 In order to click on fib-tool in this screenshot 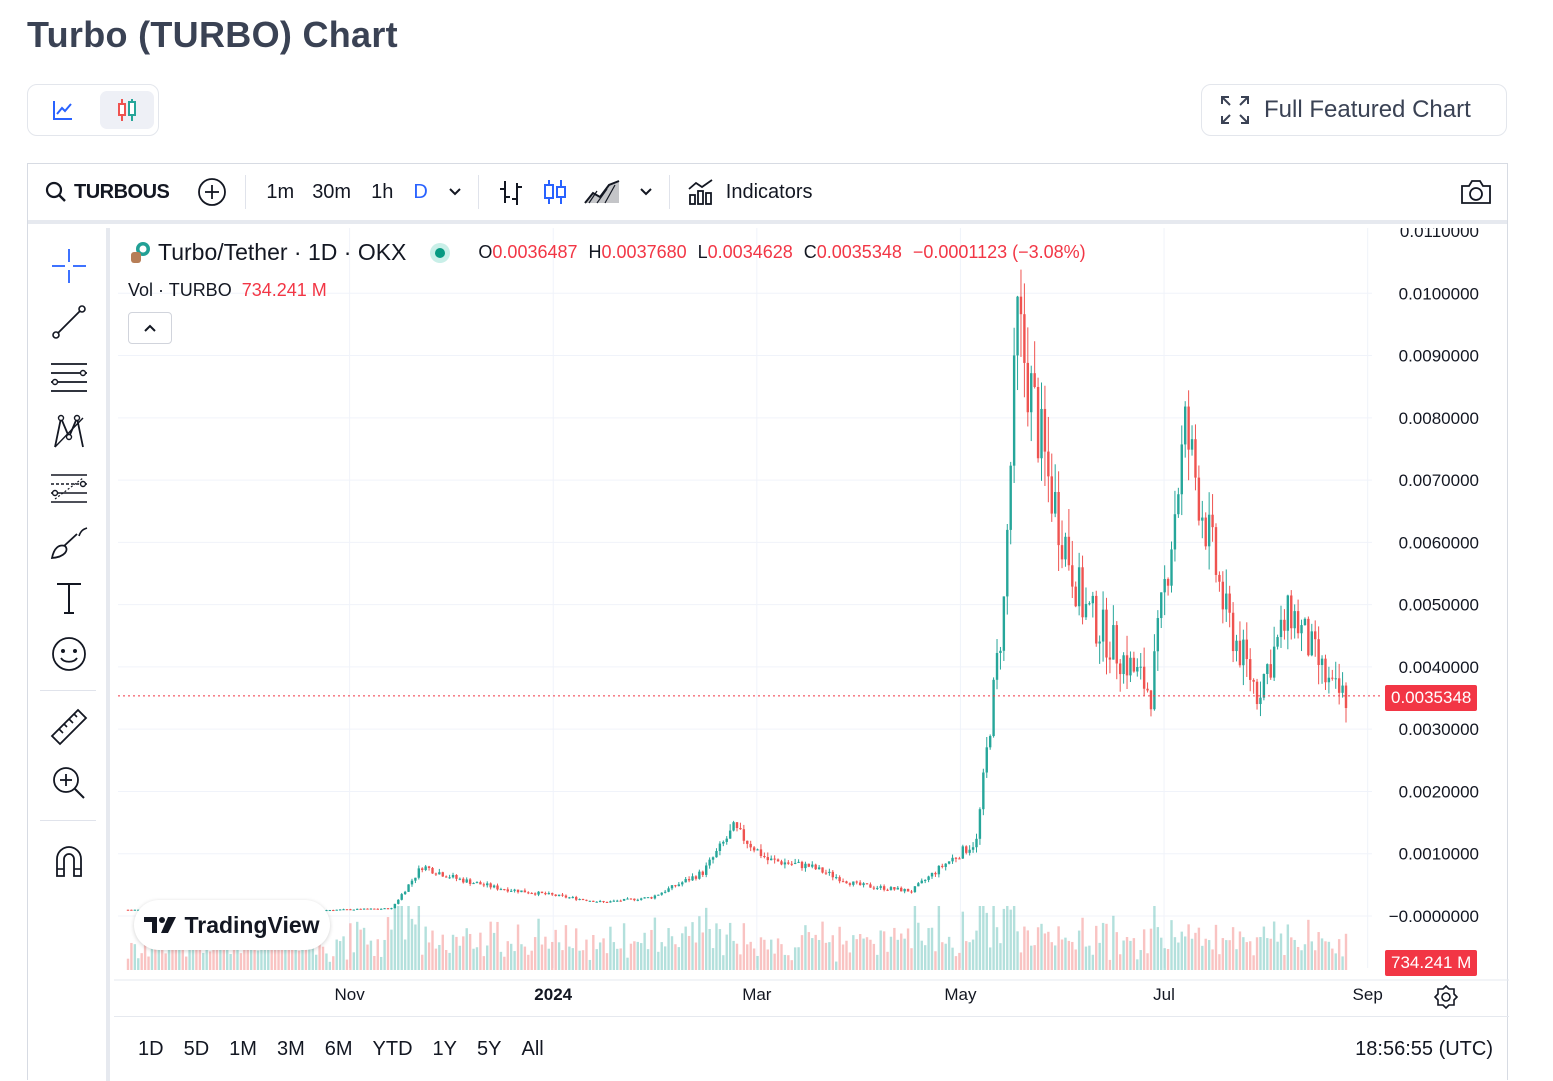, I will do `click(69, 488)`.